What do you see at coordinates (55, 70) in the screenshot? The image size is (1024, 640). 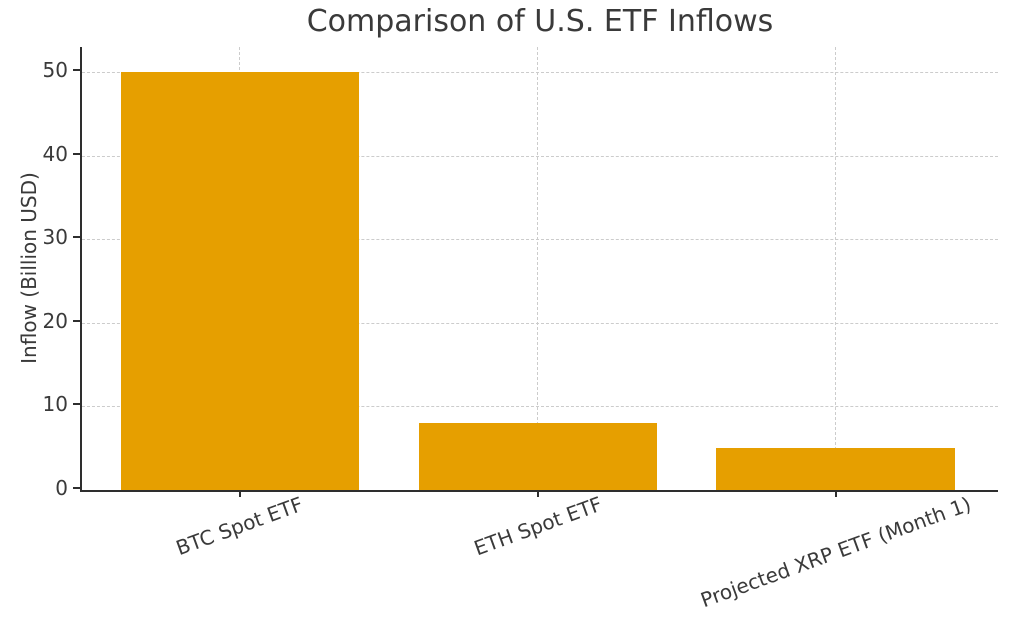 I see `y-tick-label: 50` at bounding box center [55, 70].